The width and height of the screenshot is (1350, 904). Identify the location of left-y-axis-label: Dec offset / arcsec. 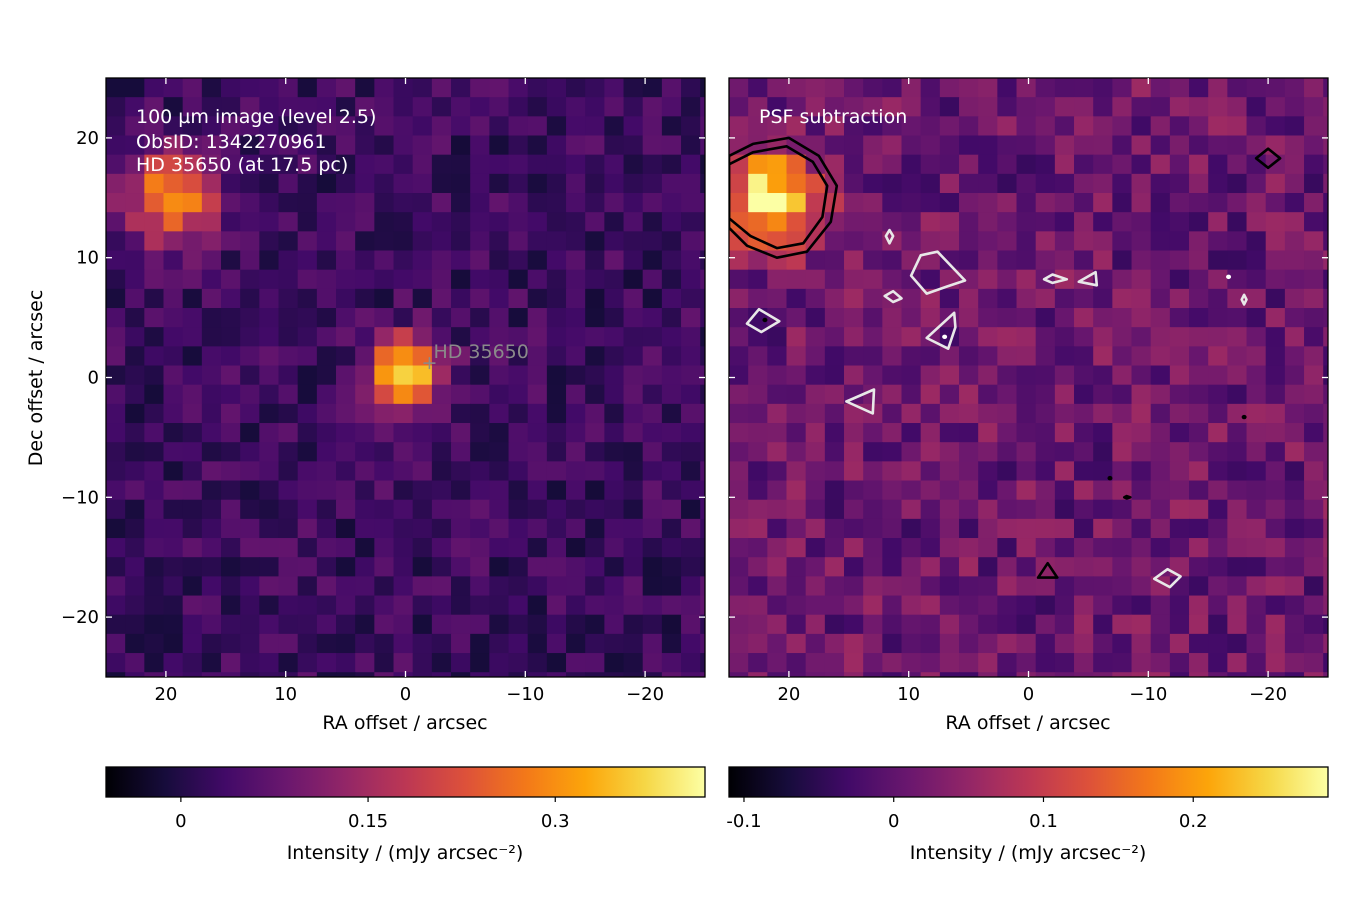
(36, 378).